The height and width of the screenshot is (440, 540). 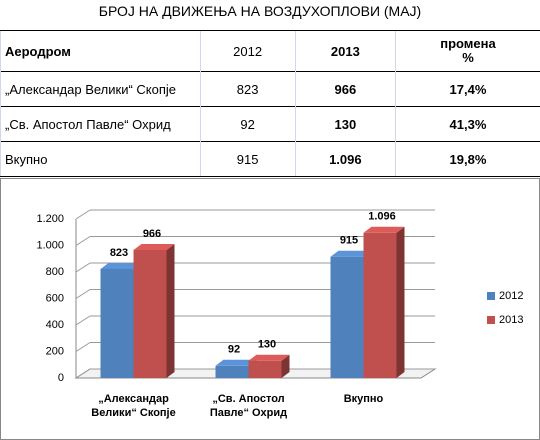 What do you see at coordinates (119, 253) in the screenshot?
I see `value-label: 823` at bounding box center [119, 253].